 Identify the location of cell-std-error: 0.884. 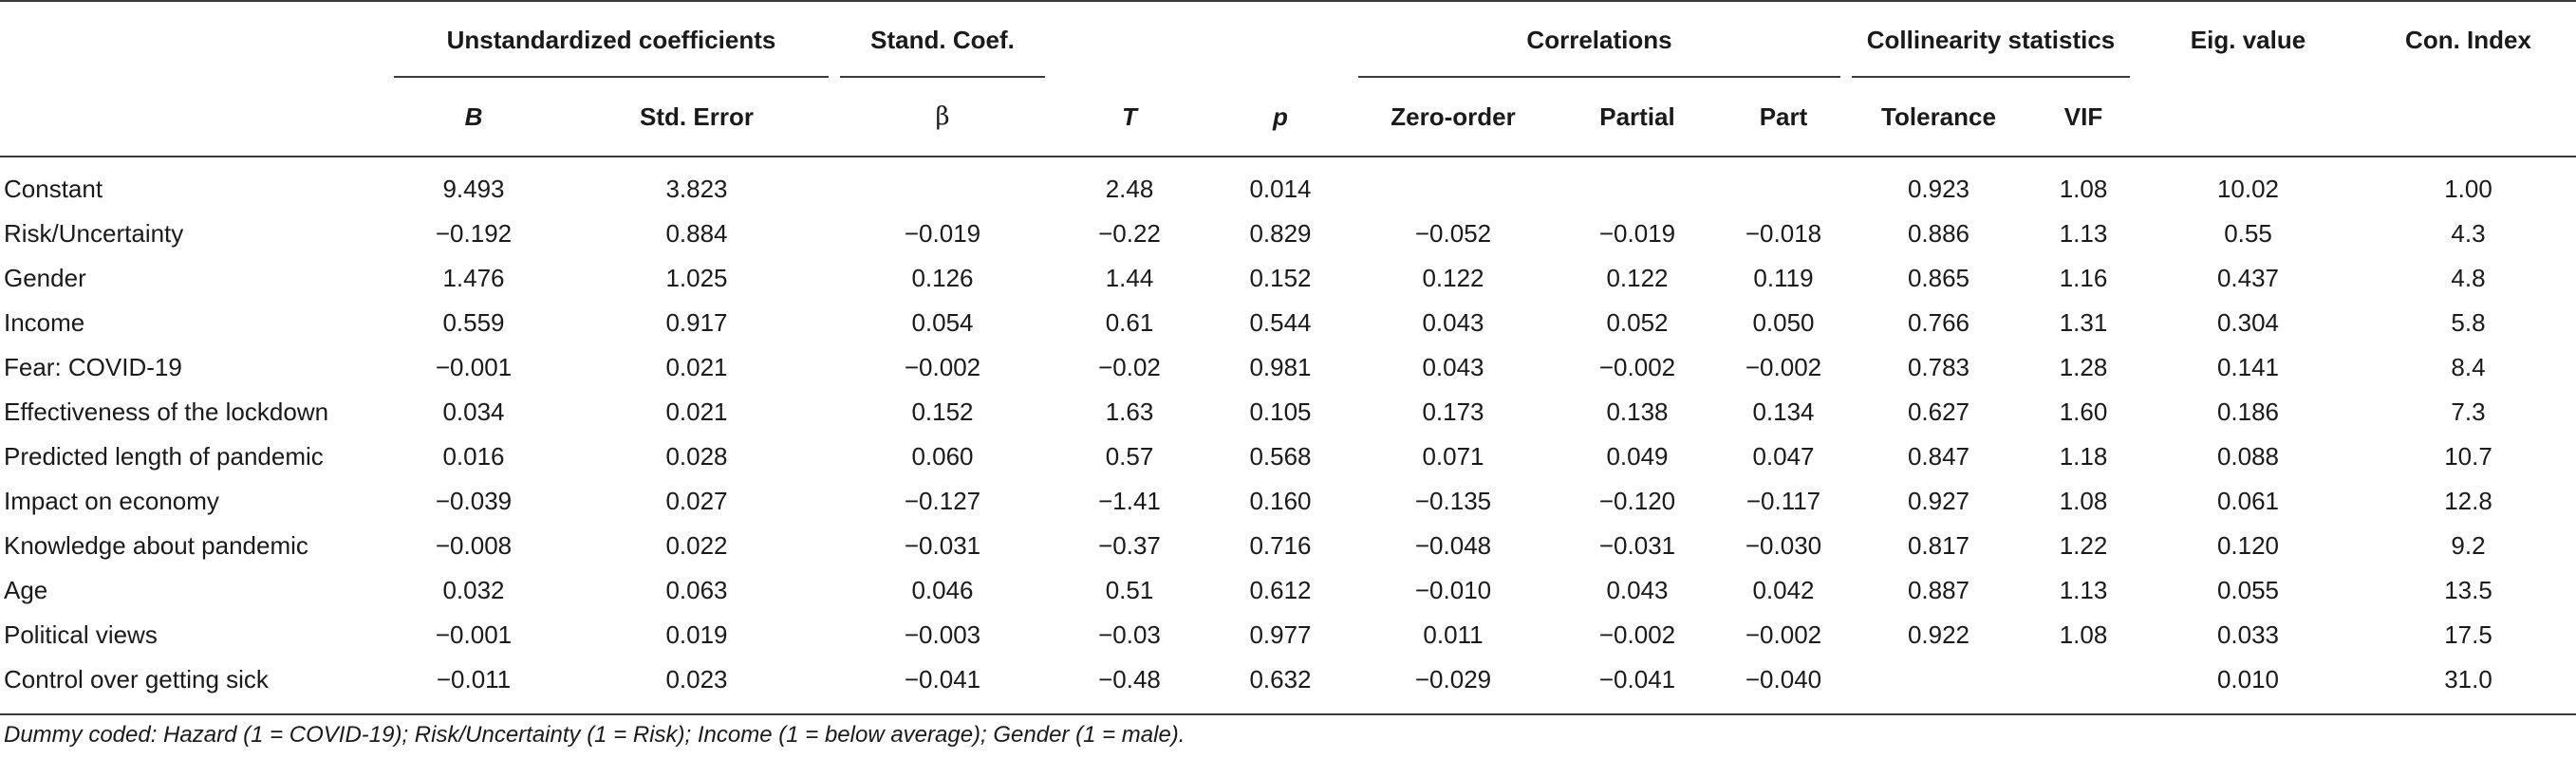
(696, 233).